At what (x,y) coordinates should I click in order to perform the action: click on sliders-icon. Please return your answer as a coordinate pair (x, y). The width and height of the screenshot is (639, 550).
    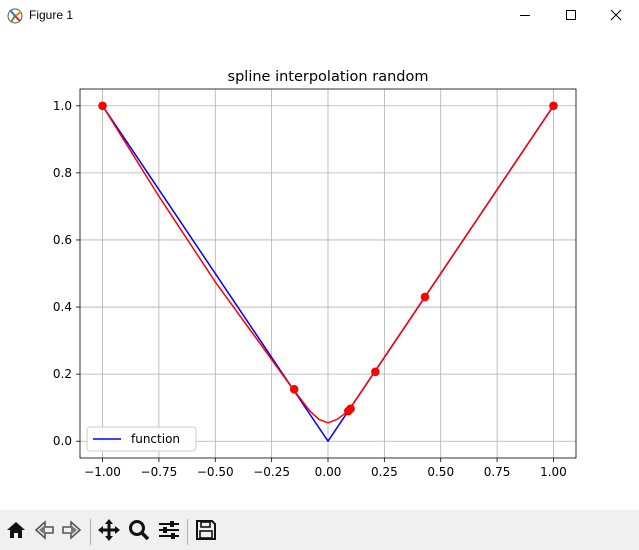
    Looking at the image, I should click on (169, 532).